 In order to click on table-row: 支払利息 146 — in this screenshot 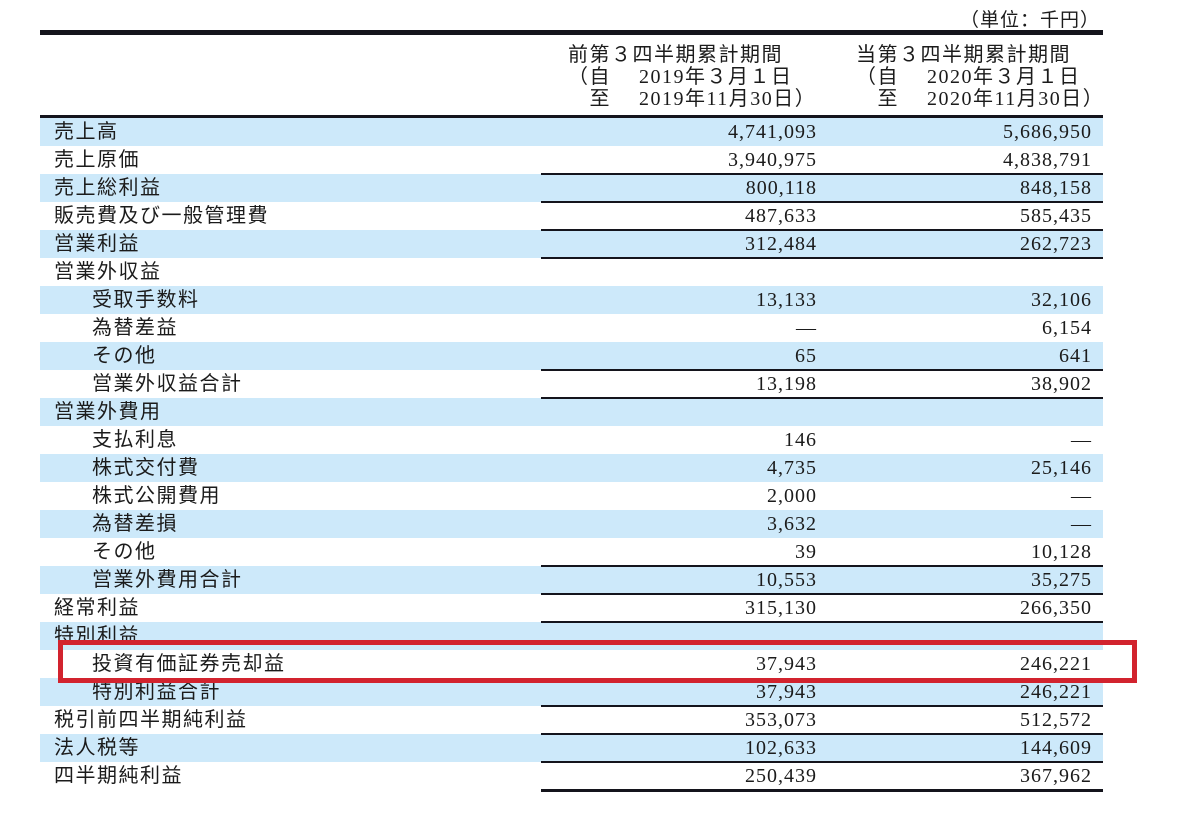, I will do `click(571, 440)`.